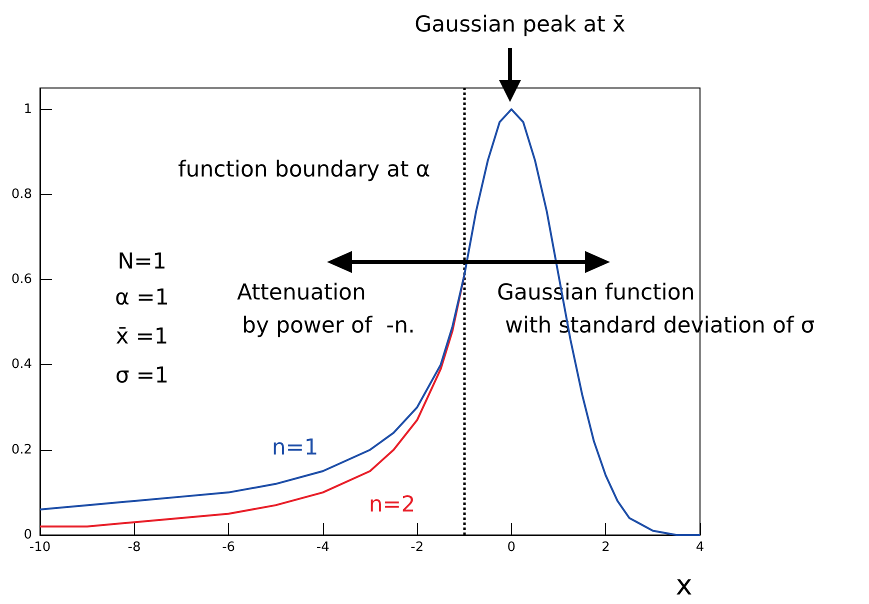 The image size is (869, 604). I want to click on y-tick-label: 0, so click(28, 535).